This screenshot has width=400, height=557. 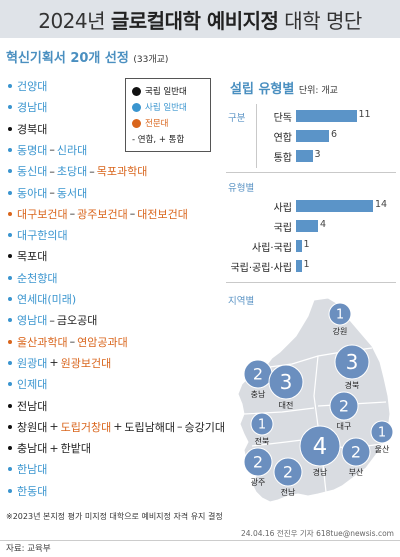 I want to click on title-bar, so click(x=200, y=19).